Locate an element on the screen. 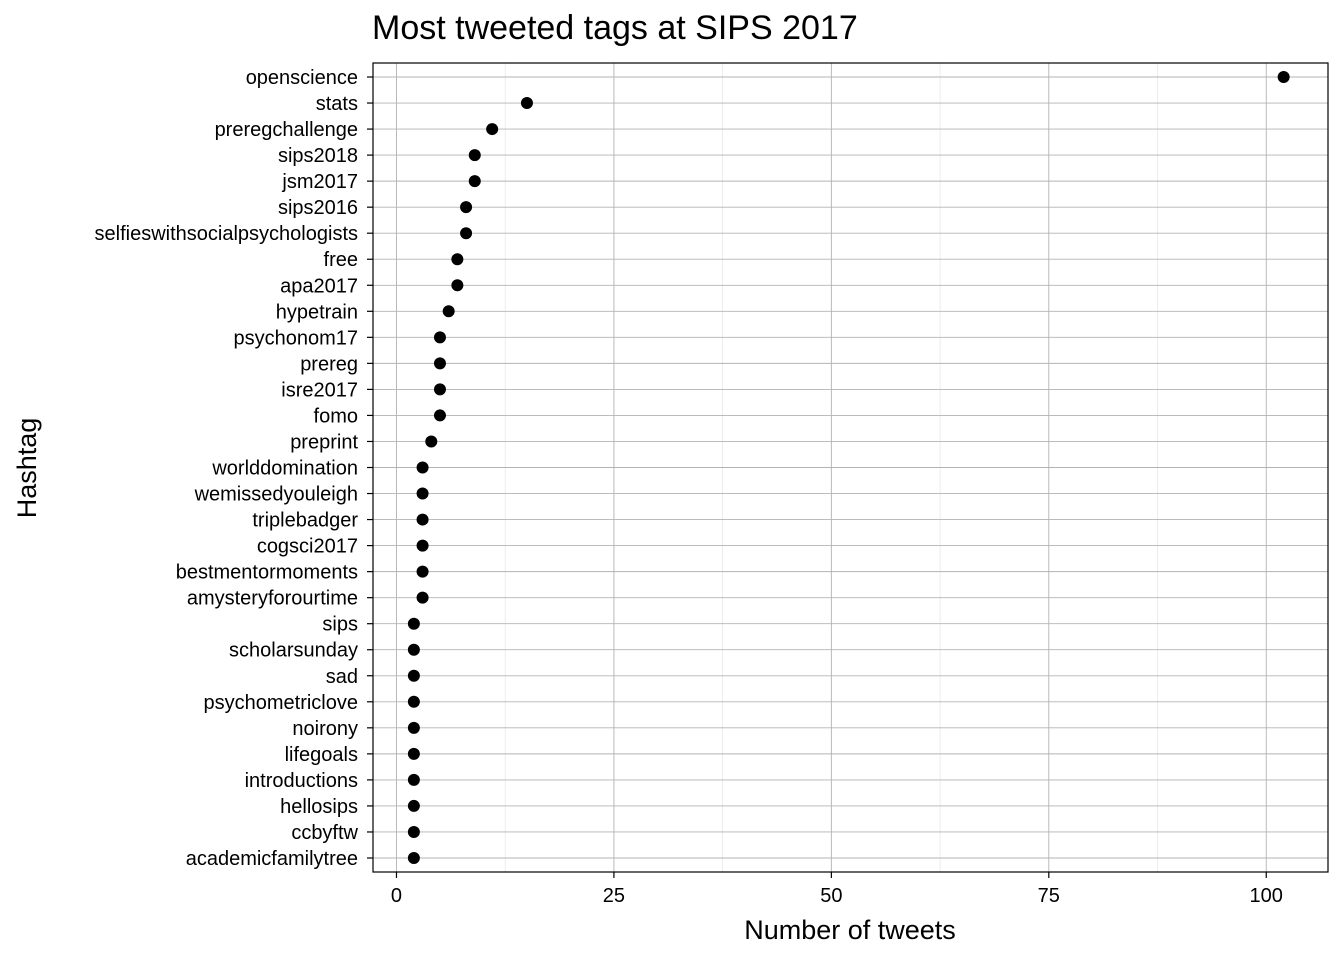  x-axis-title: Number of tweets is located at coordinates (850, 930).